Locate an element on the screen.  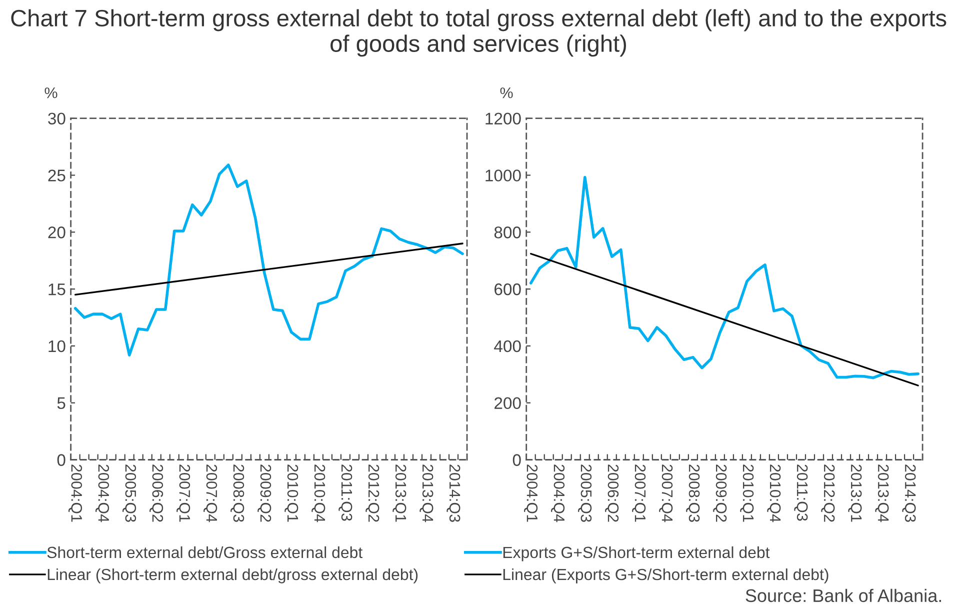
y-tick-label: 600 is located at coordinates (507, 289).